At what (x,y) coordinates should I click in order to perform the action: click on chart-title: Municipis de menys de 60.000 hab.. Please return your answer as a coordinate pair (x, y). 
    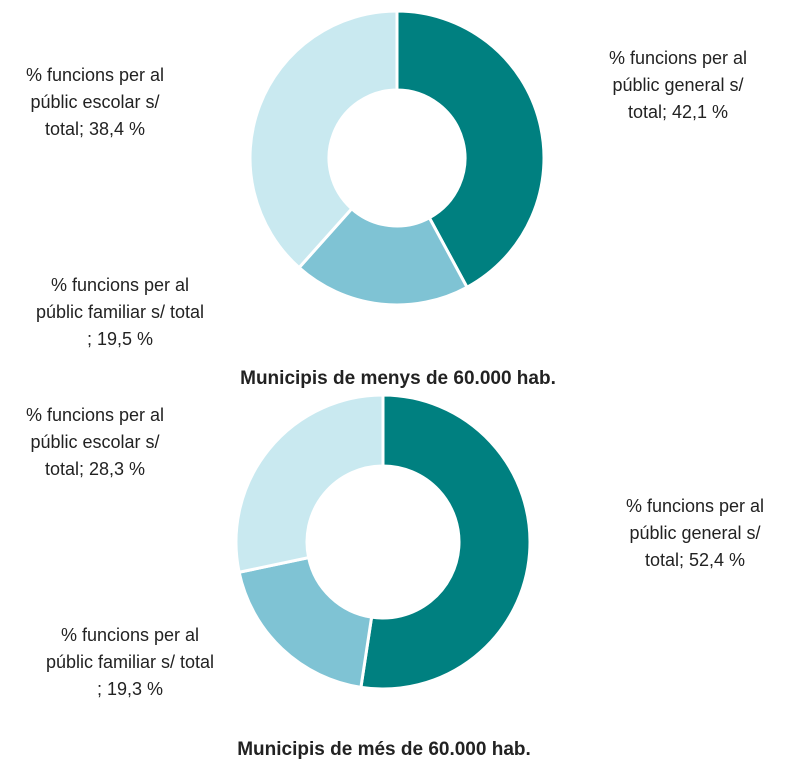
    Looking at the image, I should click on (398, 378).